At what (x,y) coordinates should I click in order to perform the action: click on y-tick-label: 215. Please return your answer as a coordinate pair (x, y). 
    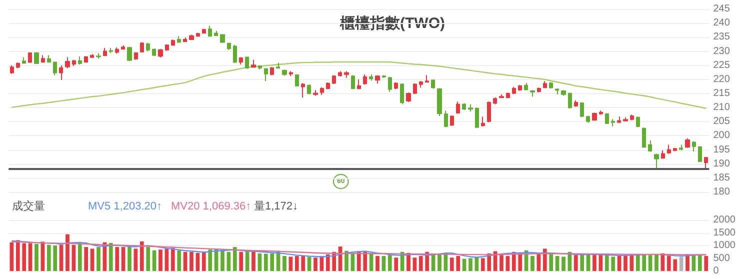
    Looking at the image, I should click on (721, 94).